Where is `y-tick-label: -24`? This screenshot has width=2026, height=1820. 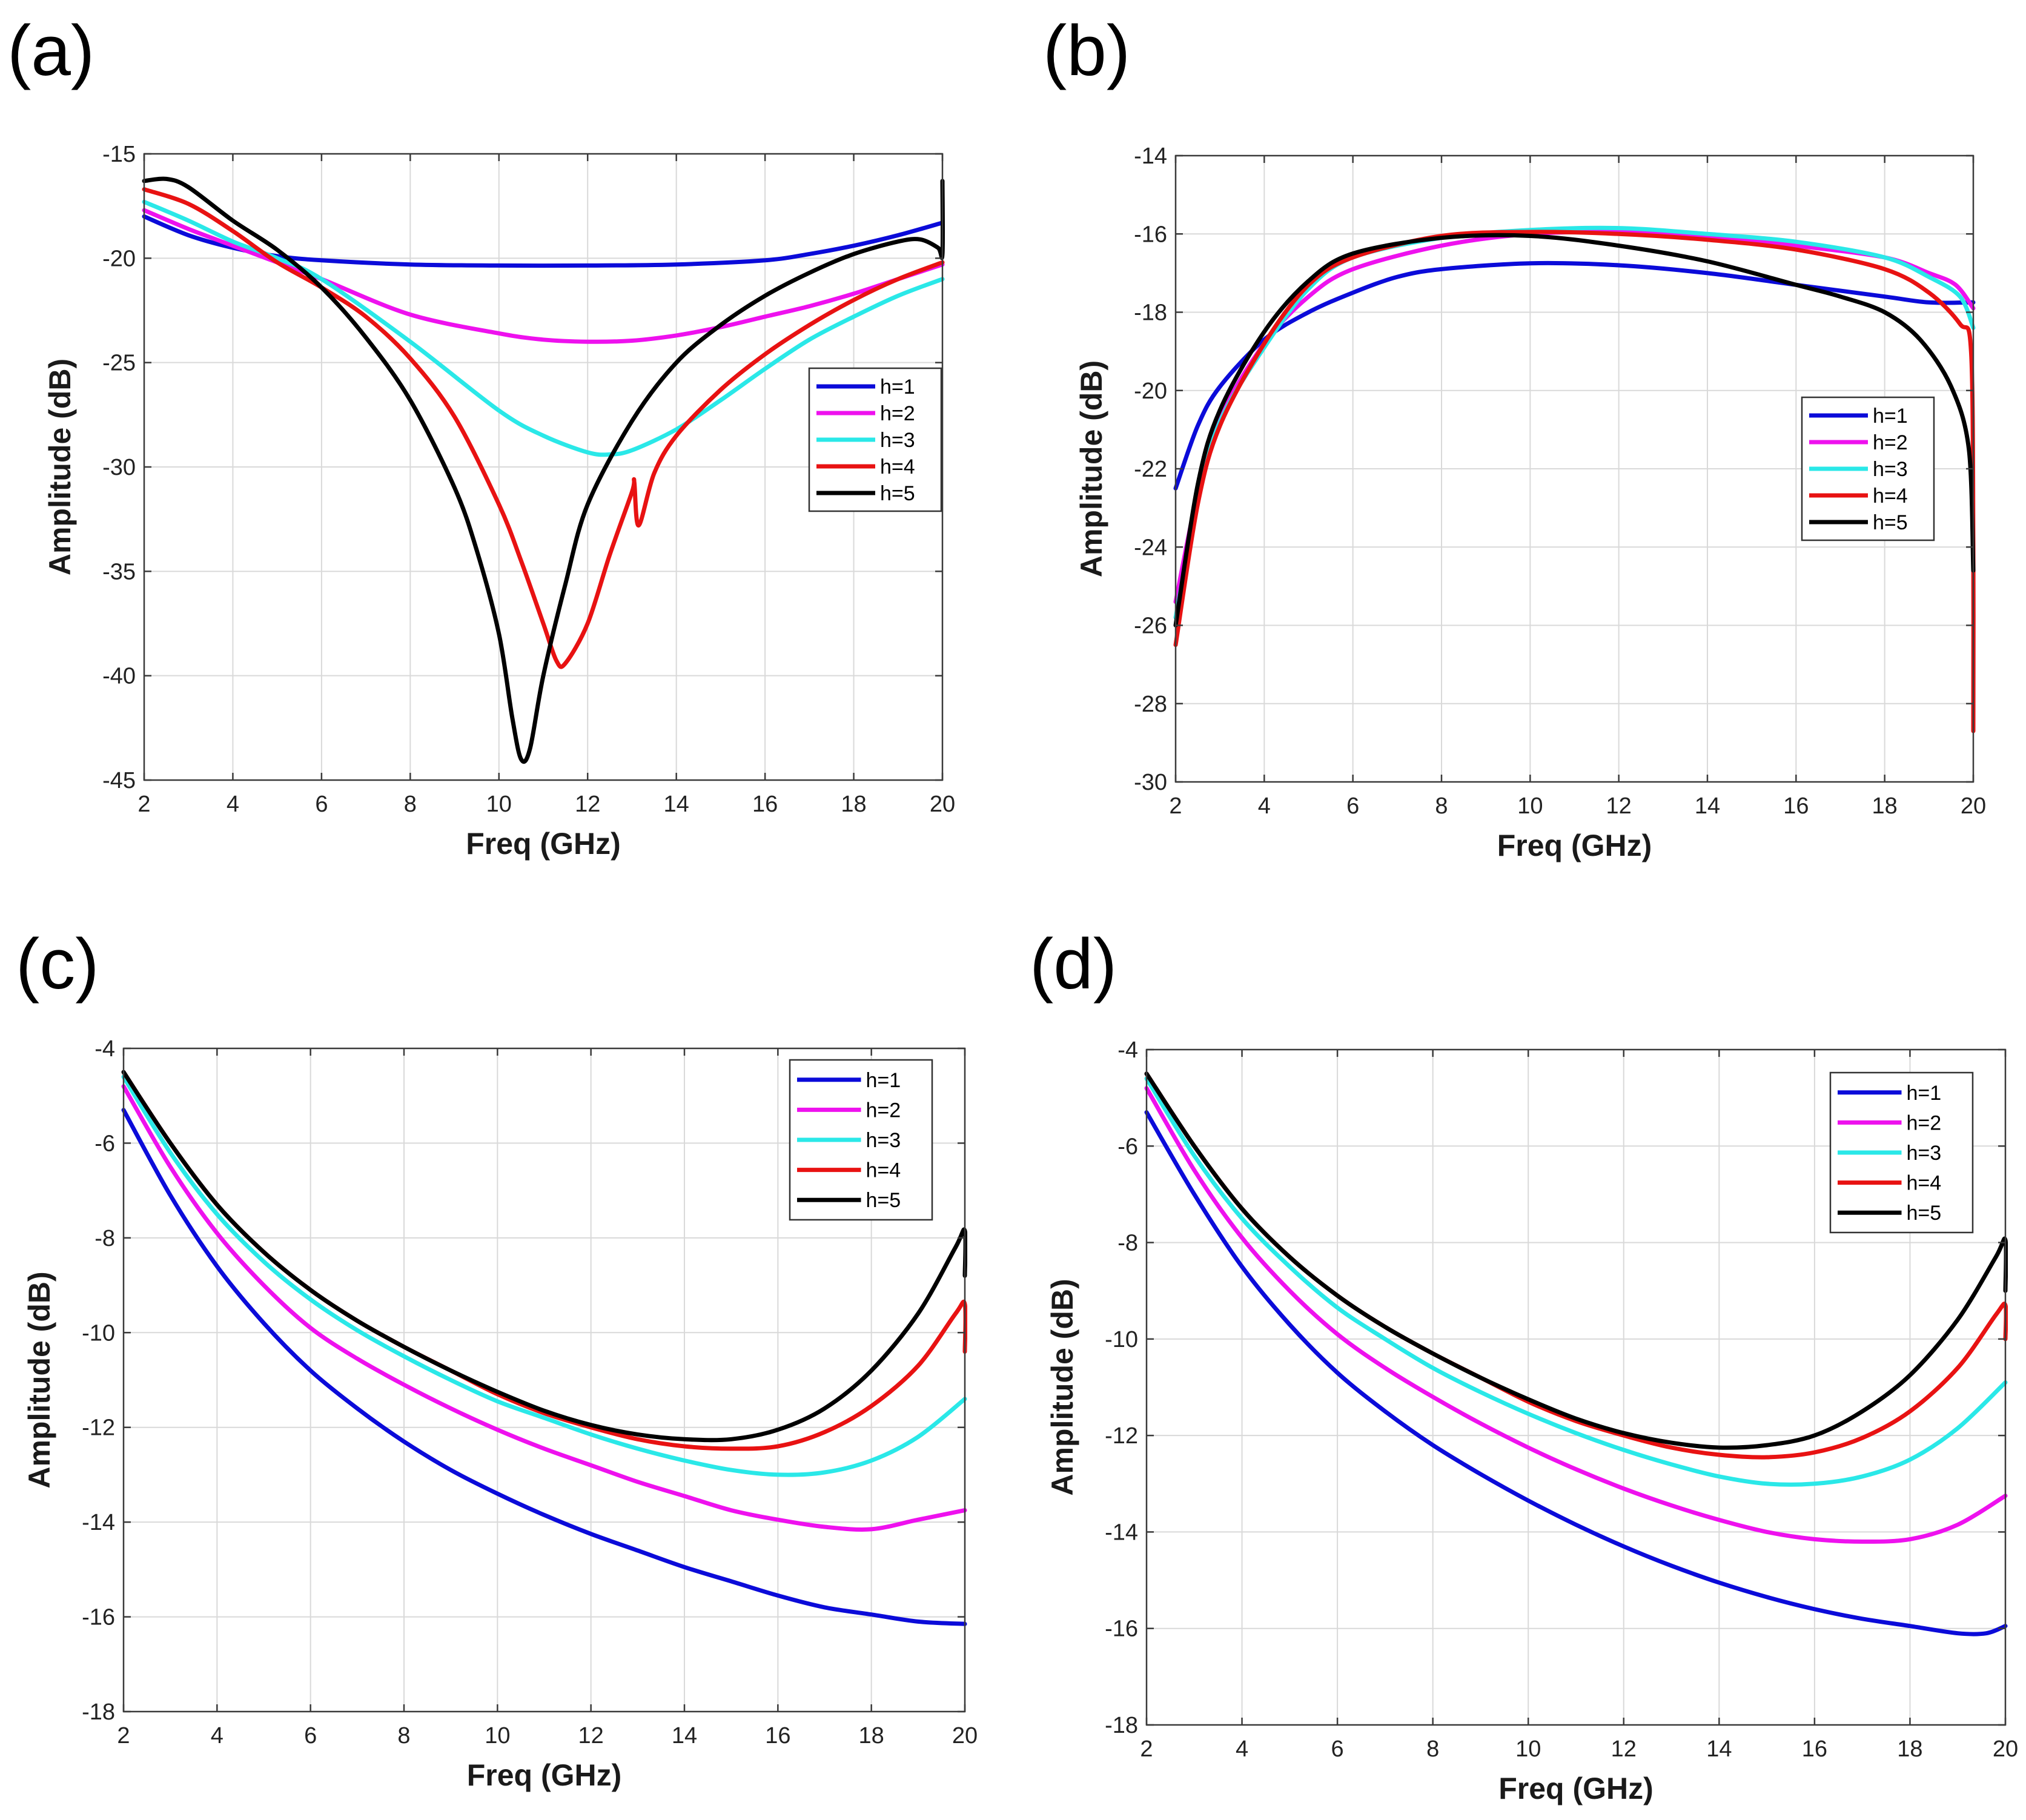 y-tick-label: -24 is located at coordinates (1150, 547).